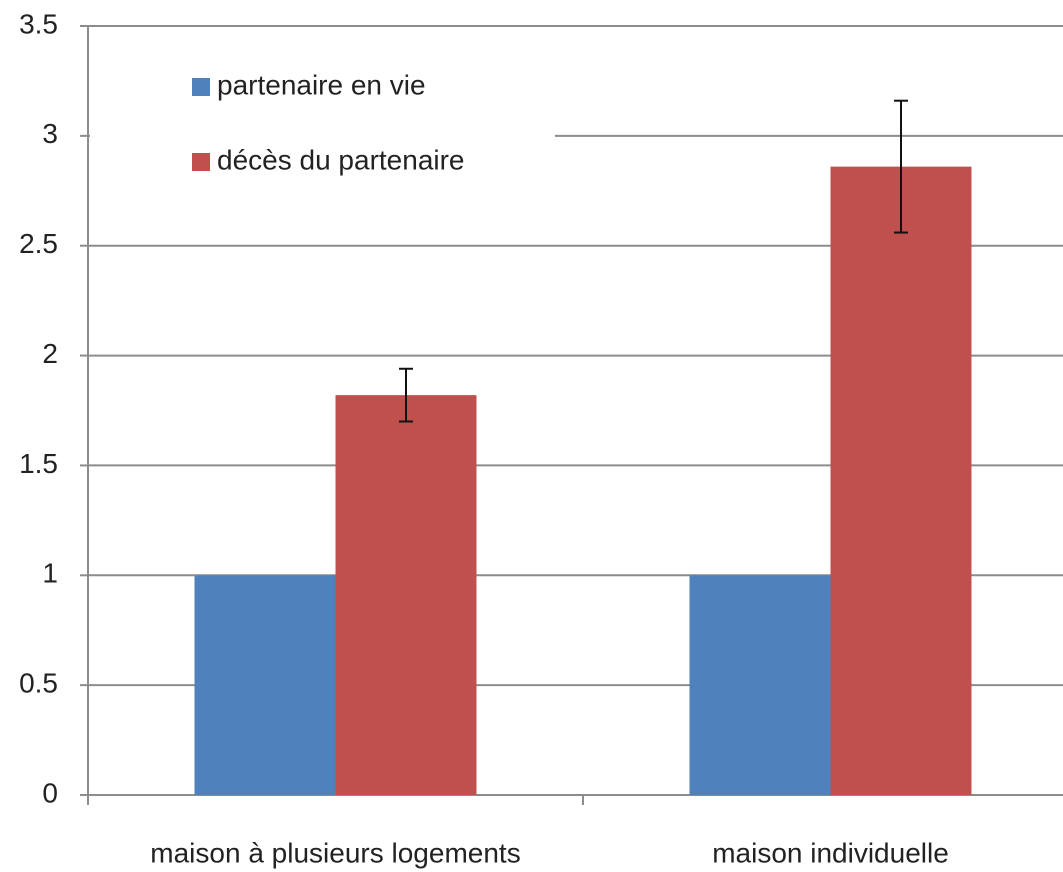 The height and width of the screenshot is (872, 1063). Describe the element at coordinates (38, 23) in the screenshot. I see `y-tick-label: 3.5` at that location.